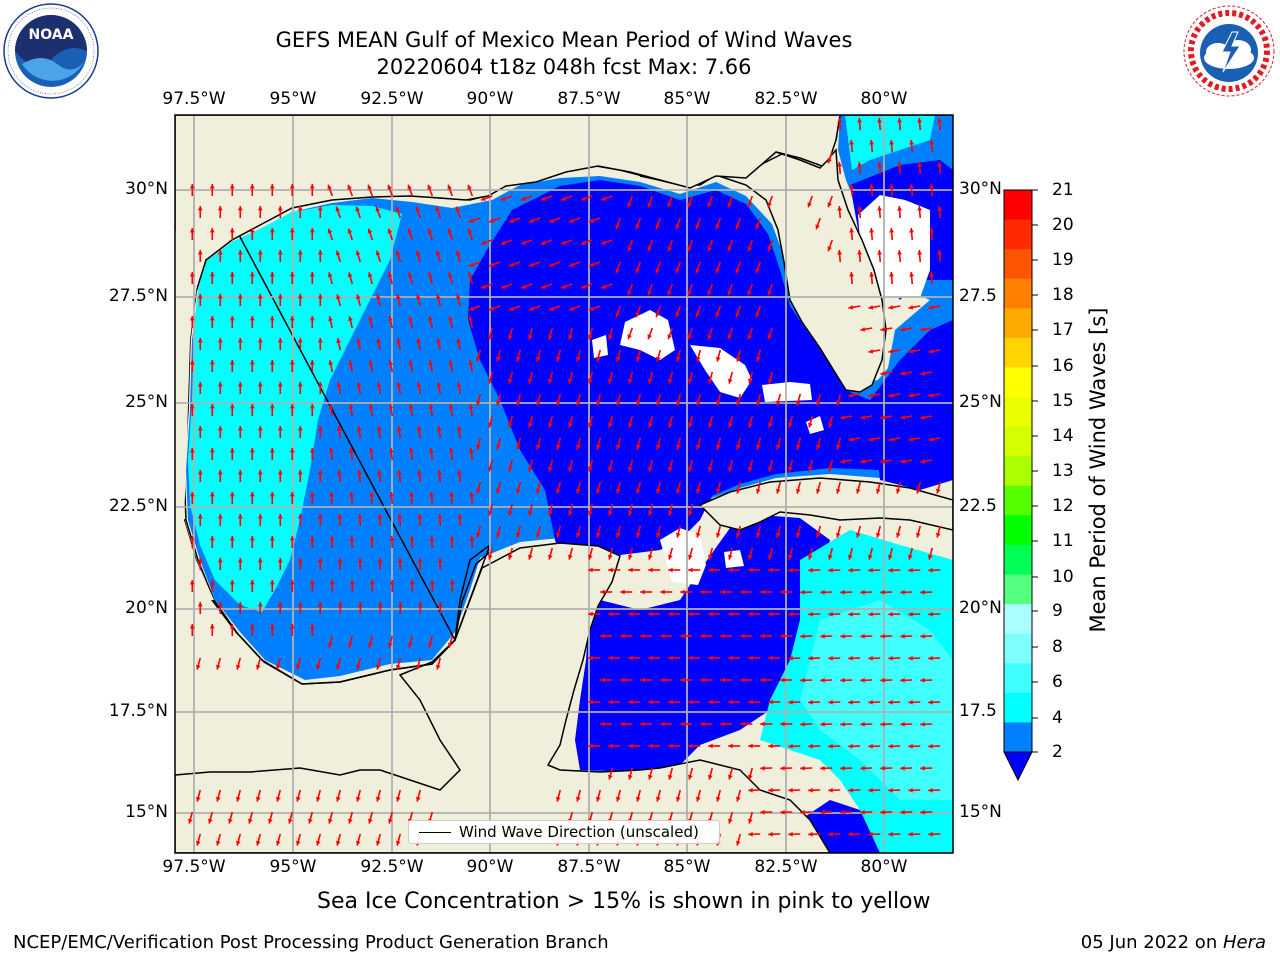  I want to click on lat-right-label: 22.5, so click(978, 506).